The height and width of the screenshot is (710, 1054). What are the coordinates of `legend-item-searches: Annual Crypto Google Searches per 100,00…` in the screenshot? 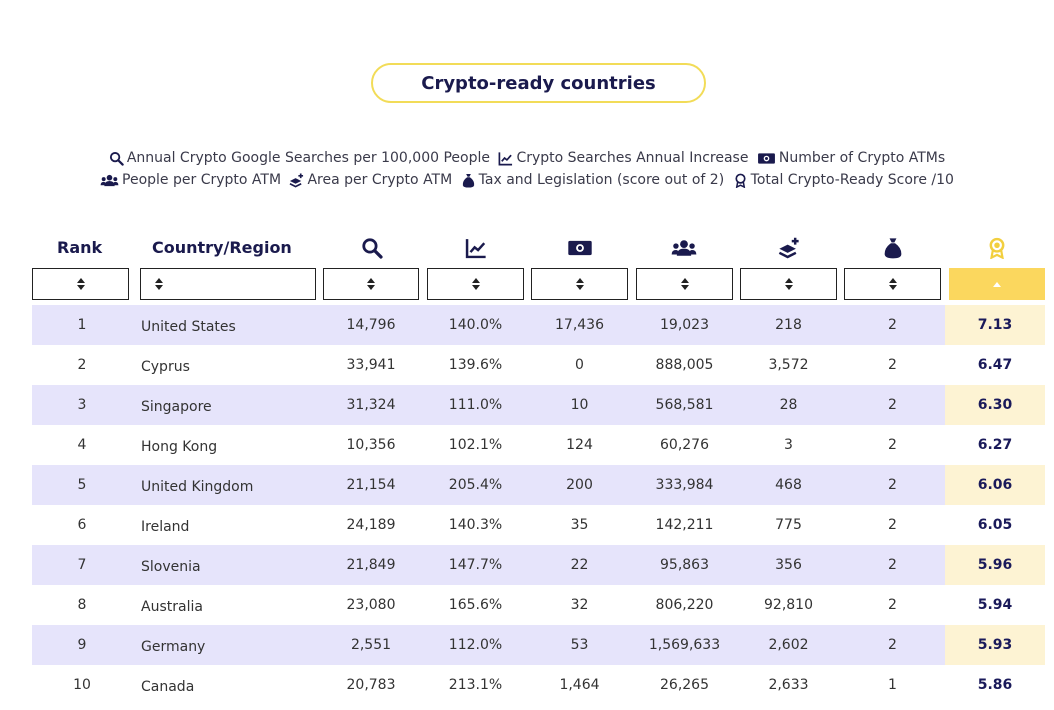 It's located at (299, 158).